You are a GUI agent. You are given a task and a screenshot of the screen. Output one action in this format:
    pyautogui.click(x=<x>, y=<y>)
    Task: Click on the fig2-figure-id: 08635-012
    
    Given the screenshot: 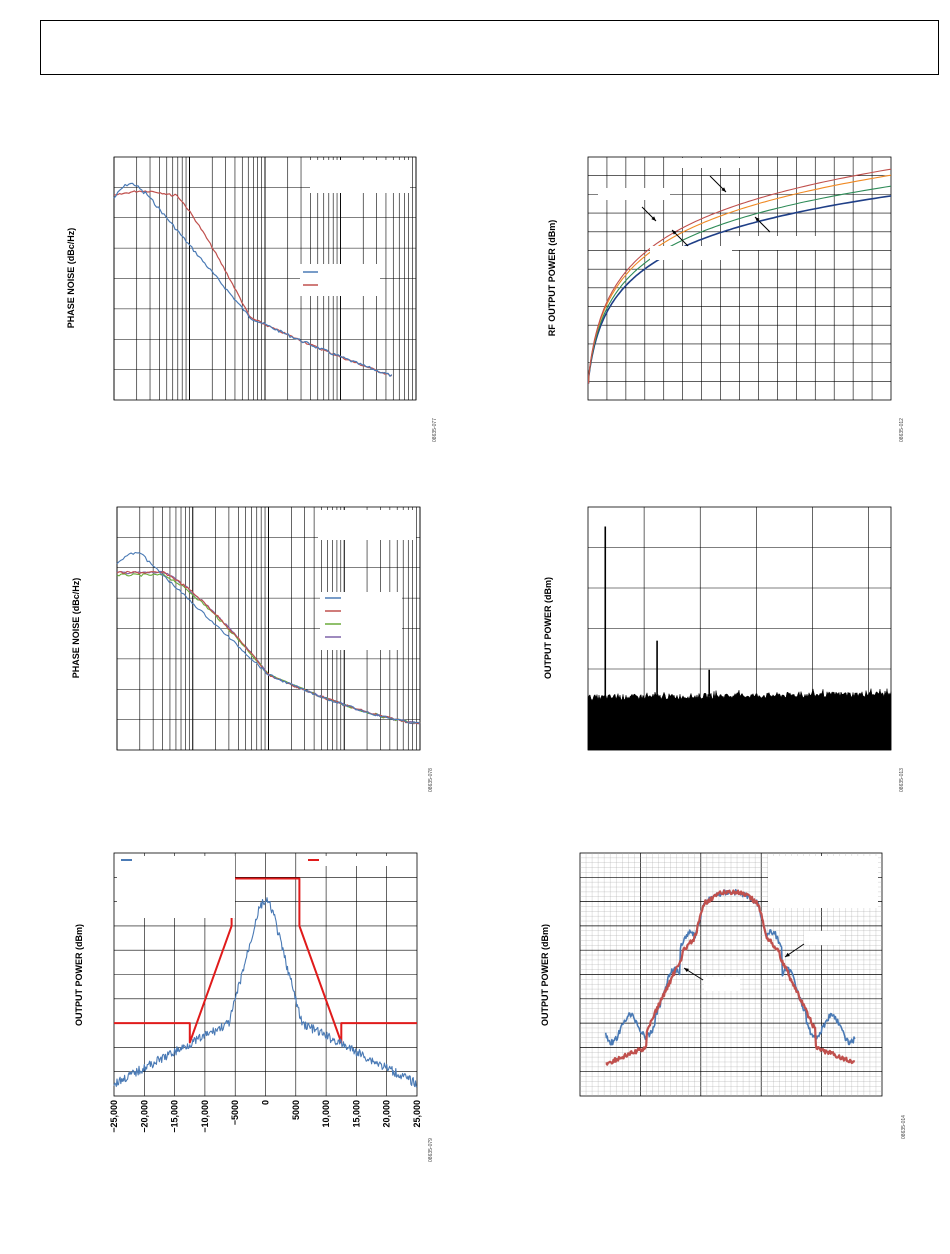 What is the action you would take?
    pyautogui.click(x=902, y=430)
    